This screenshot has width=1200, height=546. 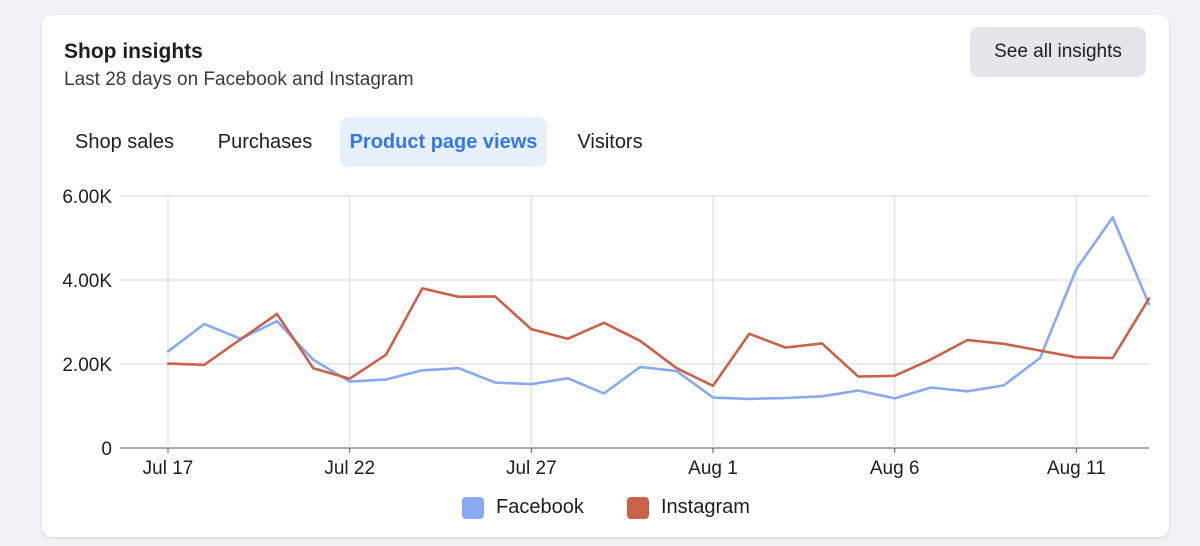 I want to click on legend-item-instagram: Instagram, so click(x=688, y=507).